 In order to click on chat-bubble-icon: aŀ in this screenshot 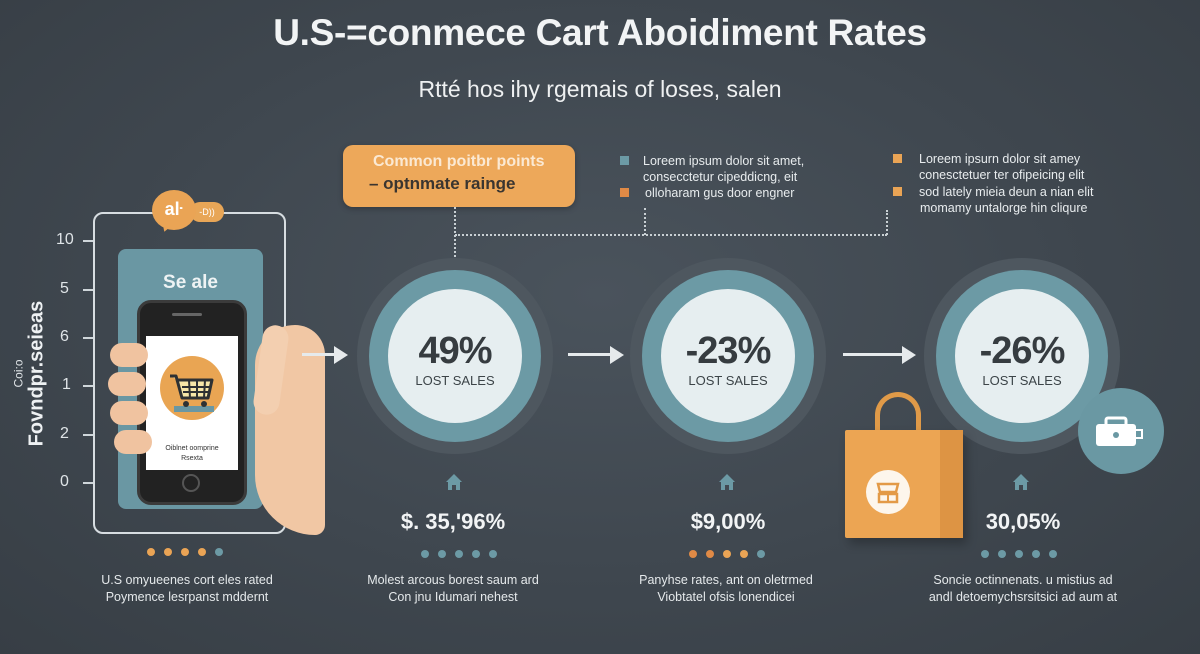, I will do `click(174, 210)`.